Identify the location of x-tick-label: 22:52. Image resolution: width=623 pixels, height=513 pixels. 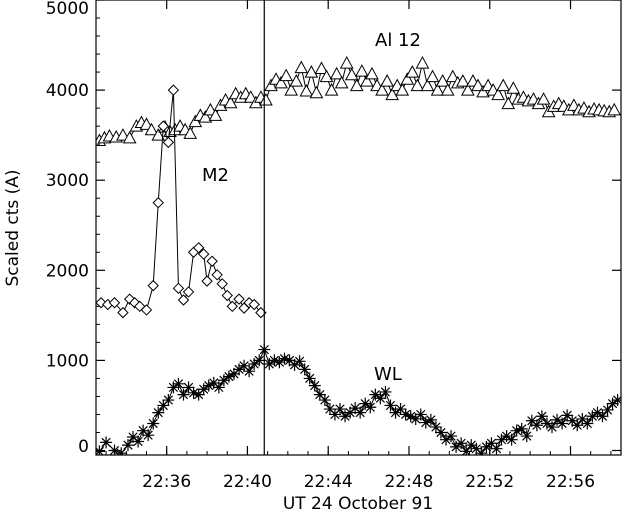
(489, 482).